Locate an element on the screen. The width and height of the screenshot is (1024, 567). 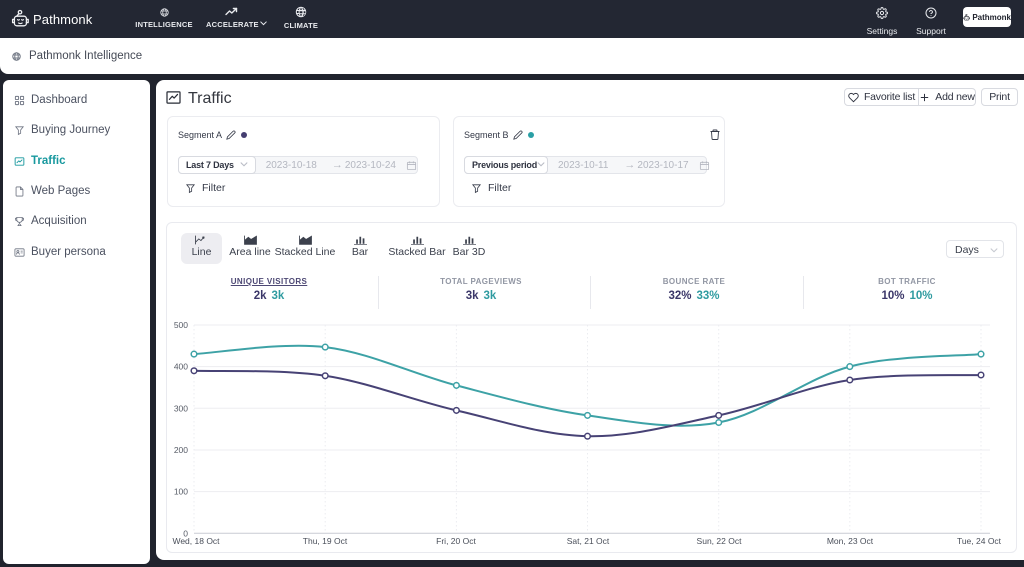
svg-text: Tue, 24 Oct is located at coordinates (979, 541).